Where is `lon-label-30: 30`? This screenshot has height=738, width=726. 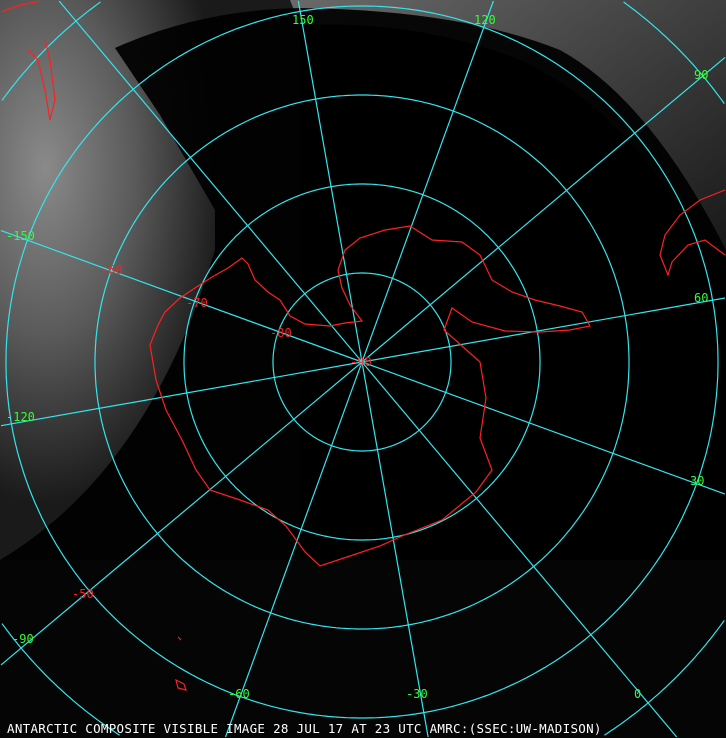 lon-label-30: 30 is located at coordinates (697, 481).